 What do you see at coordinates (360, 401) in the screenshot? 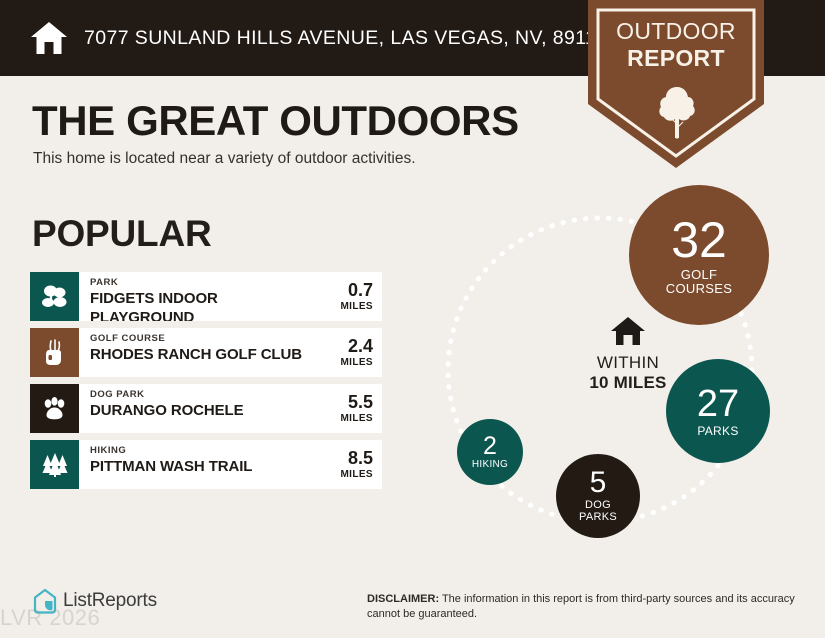
I see `distance-value: 5.5` at bounding box center [360, 401].